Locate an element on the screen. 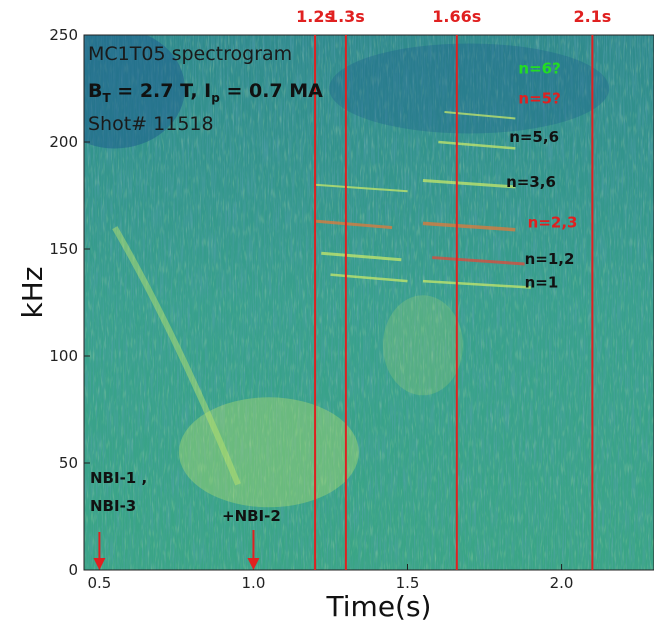 The width and height of the screenshot is (654, 624). nbi-label: +NBI-2 is located at coordinates (251, 516).